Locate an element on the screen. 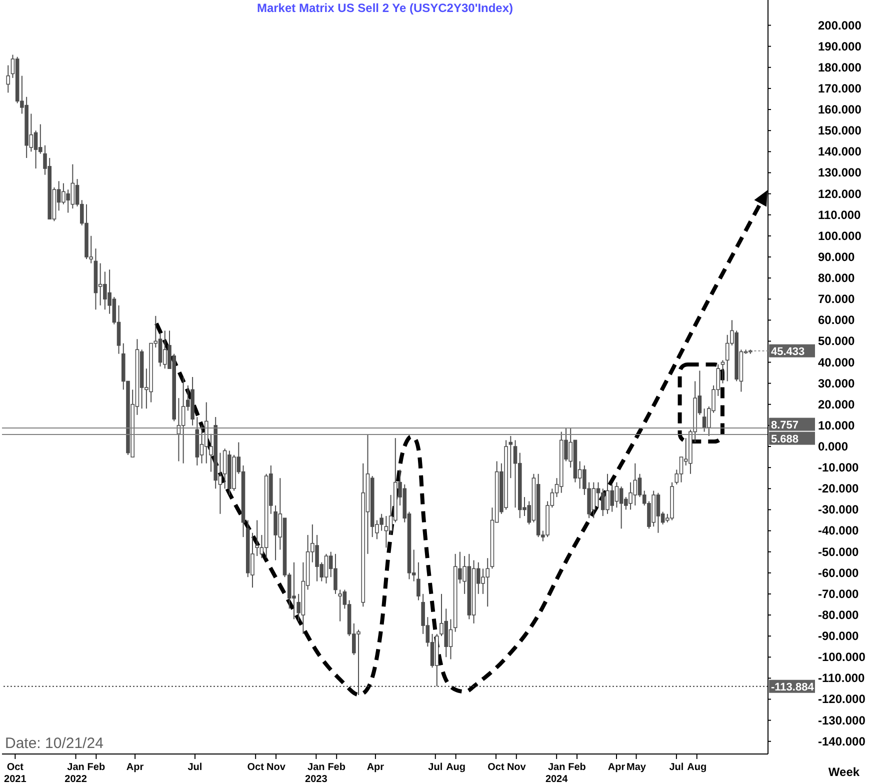  y-tick-label: 200.000 is located at coordinates (840, 25).